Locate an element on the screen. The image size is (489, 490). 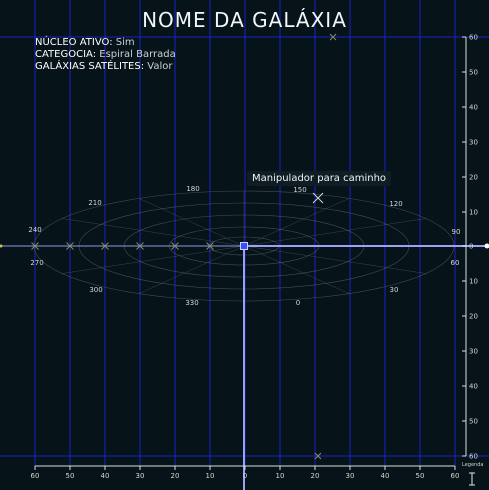
bottom-tick-label: 0 is located at coordinates (245, 476).